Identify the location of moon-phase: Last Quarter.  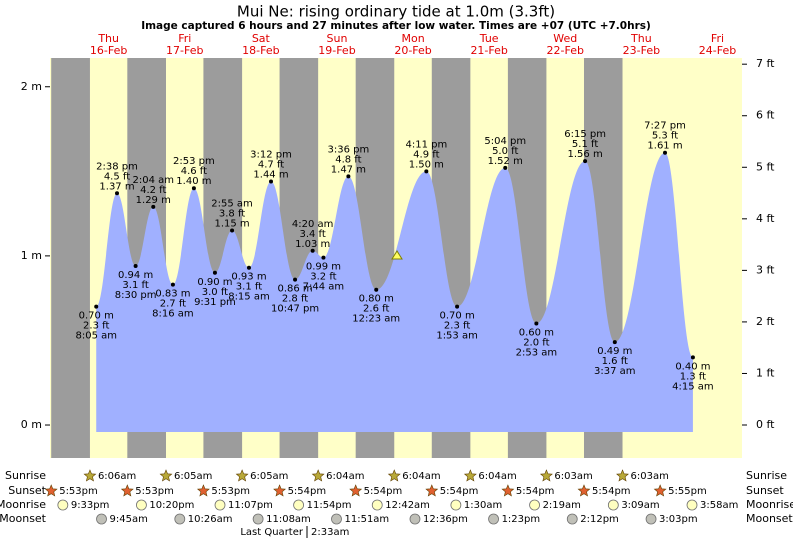
(272, 532).